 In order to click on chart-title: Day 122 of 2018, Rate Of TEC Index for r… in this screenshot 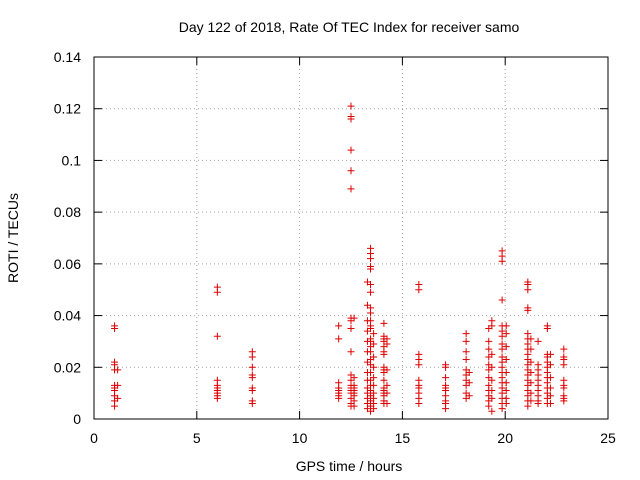, I will do `click(349, 27)`.